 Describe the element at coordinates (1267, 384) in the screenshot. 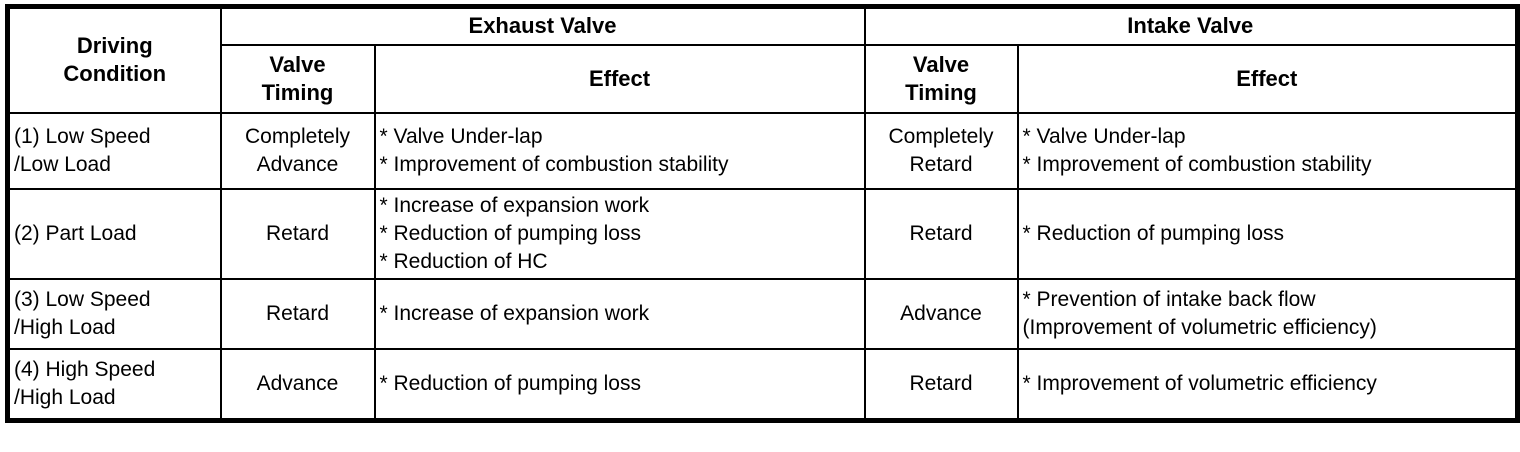

I see `row-4-intake-effect: * Improvement of volumetric efficiency` at that location.